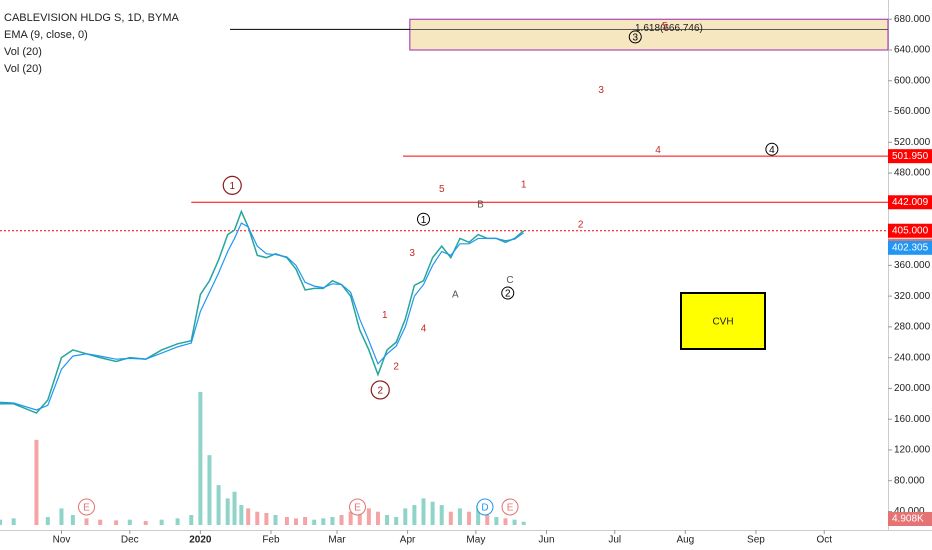  I want to click on symbol-text: CVH, so click(722, 322).